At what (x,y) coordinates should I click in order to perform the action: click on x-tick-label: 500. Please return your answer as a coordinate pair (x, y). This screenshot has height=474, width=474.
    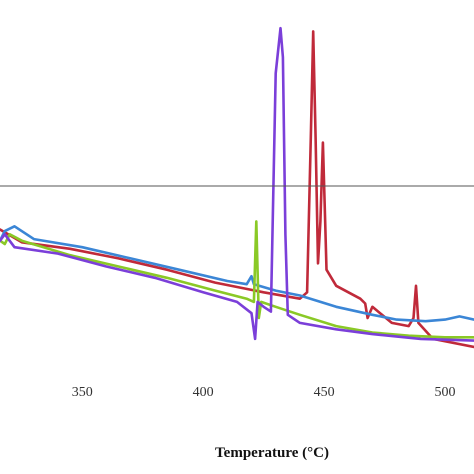
    Looking at the image, I should click on (445, 392).